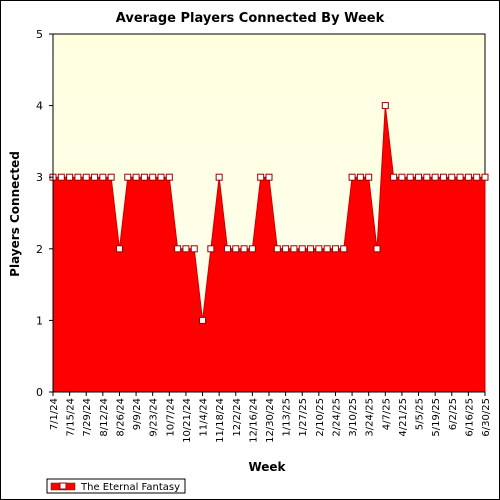 Image resolution: width=500 pixels, height=500 pixels. Describe the element at coordinates (287, 417) in the screenshot. I see `x-tick-label: 1/13/25` at that location.